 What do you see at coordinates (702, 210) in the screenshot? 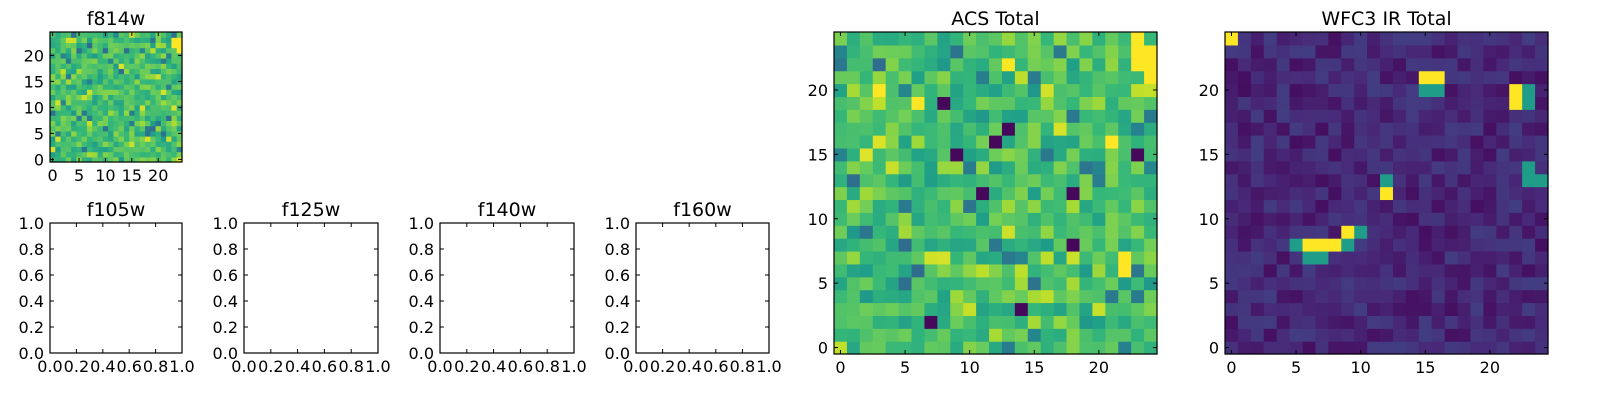
I see `panel-title: f160w` at bounding box center [702, 210].